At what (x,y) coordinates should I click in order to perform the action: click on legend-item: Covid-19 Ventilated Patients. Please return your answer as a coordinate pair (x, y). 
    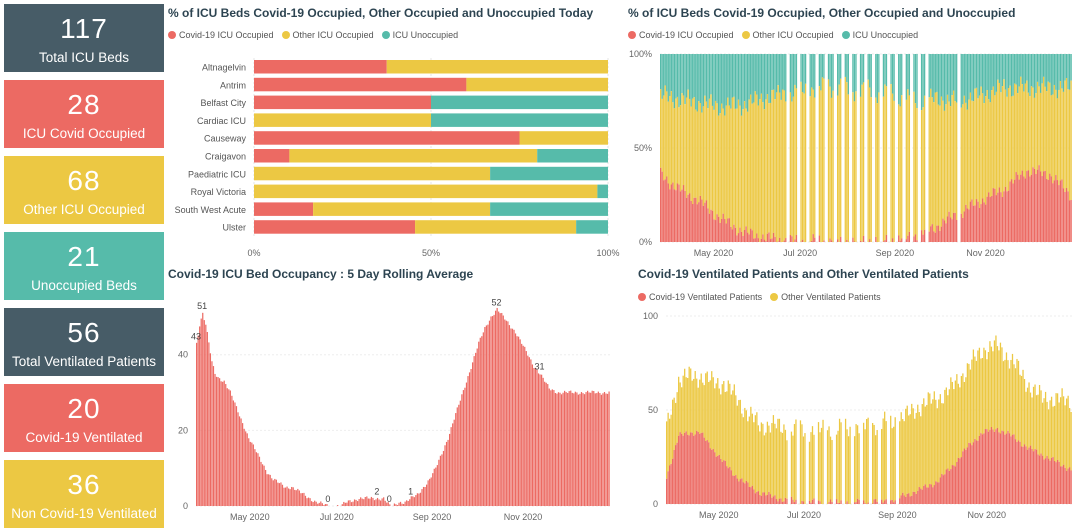
    Looking at the image, I should click on (700, 297).